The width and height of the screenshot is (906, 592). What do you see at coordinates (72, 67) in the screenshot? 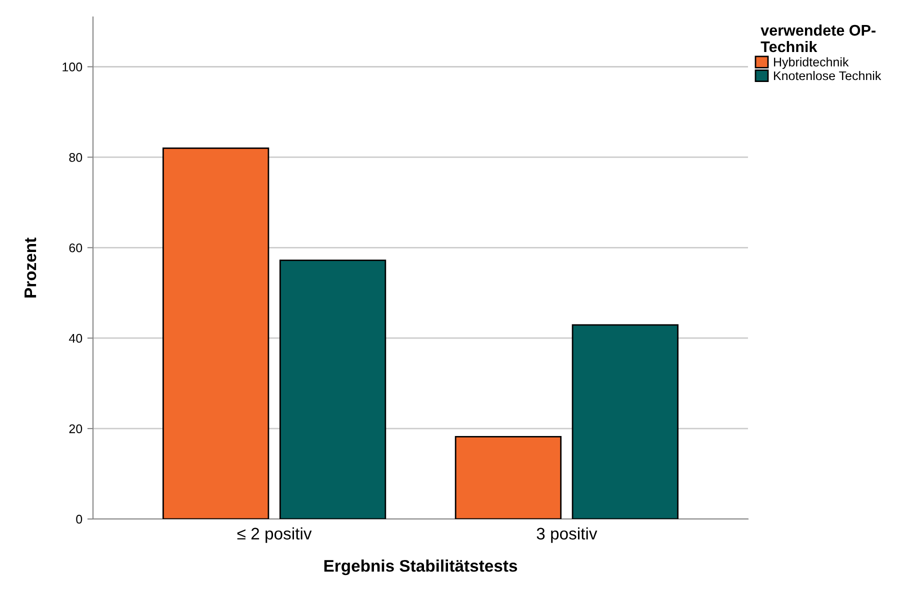
I see `y-tick-label: 100` at bounding box center [72, 67].